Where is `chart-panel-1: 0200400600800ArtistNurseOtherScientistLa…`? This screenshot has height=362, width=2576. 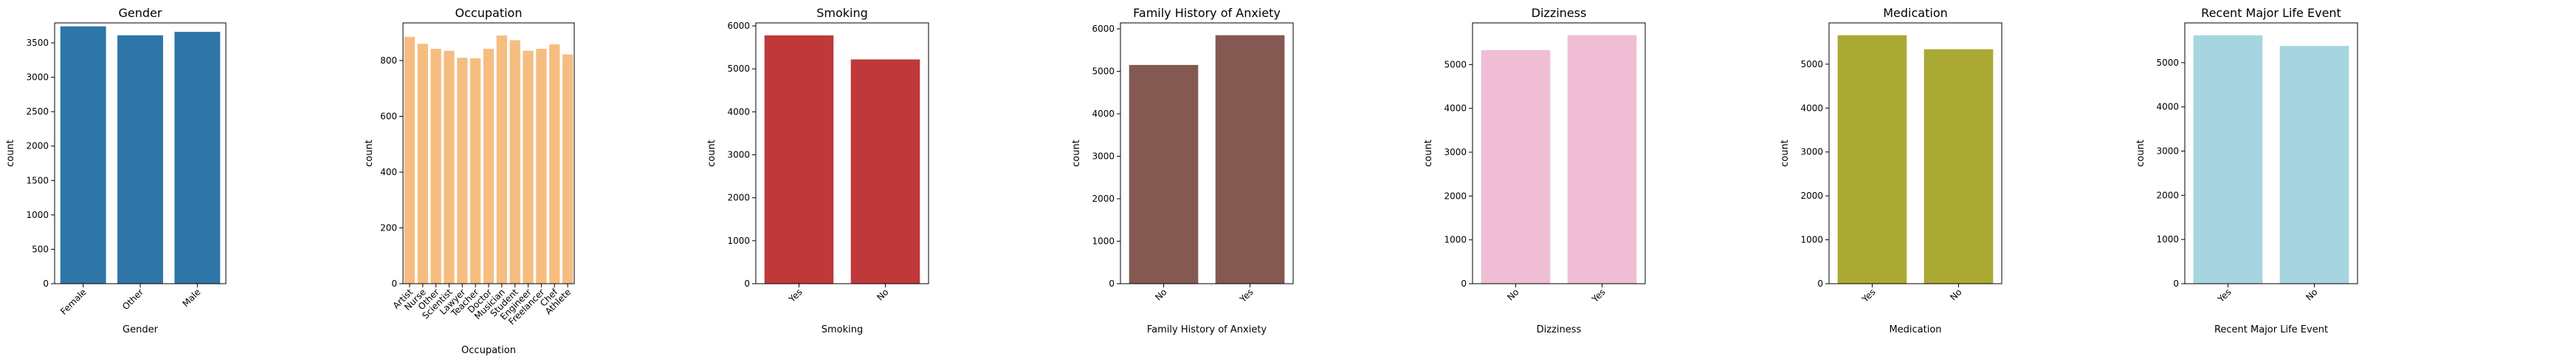
chart-panel-1: 0200400600800ArtistNurseOtherScientistLa… is located at coordinates (469, 181).